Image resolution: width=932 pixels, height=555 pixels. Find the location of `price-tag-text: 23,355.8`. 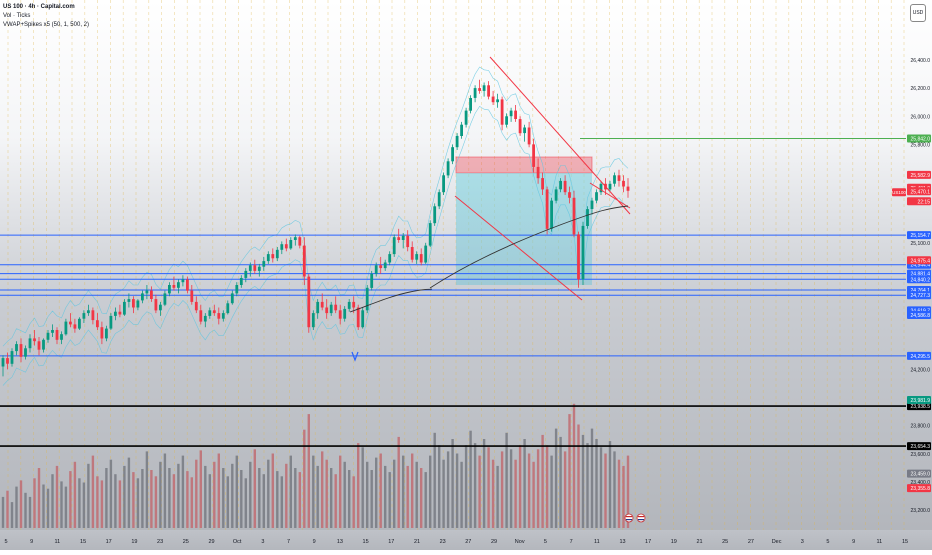

price-tag-text: 23,355.8 is located at coordinates (921, 489).